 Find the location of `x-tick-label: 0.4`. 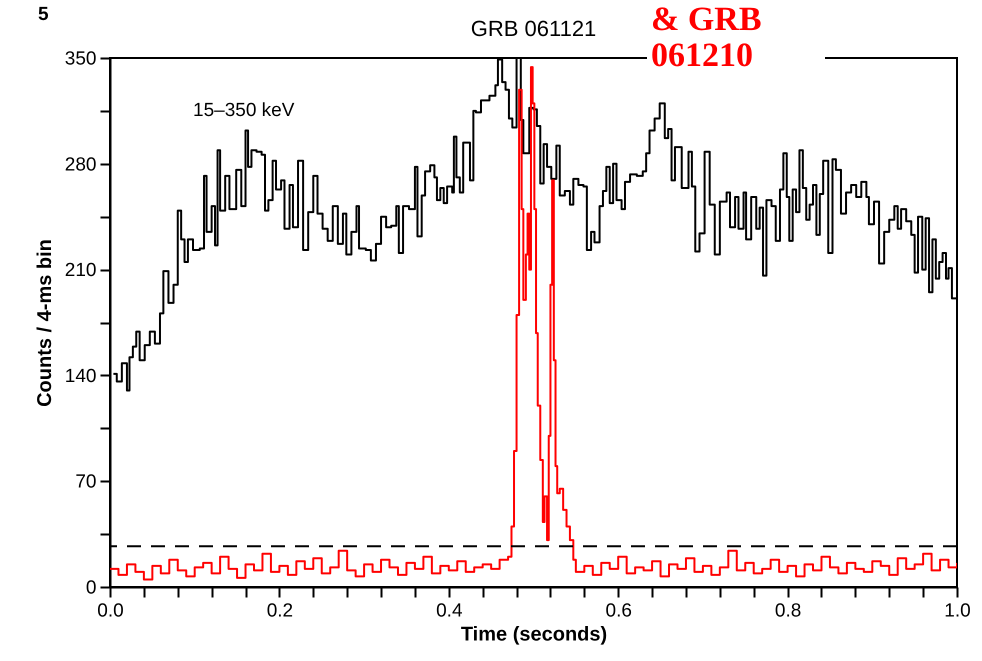

x-tick-label: 0.4 is located at coordinates (449, 611).